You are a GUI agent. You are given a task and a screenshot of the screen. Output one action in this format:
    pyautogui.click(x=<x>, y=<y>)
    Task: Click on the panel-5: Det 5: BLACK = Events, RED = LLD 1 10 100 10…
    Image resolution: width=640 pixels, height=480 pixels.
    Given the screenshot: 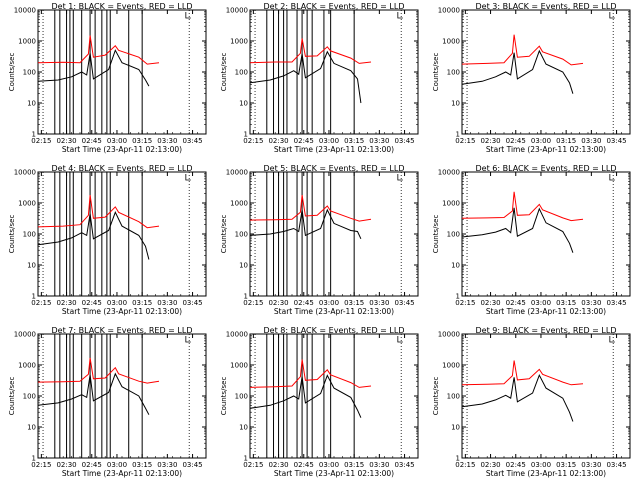 What is the action you would take?
    pyautogui.click(x=319, y=240)
    